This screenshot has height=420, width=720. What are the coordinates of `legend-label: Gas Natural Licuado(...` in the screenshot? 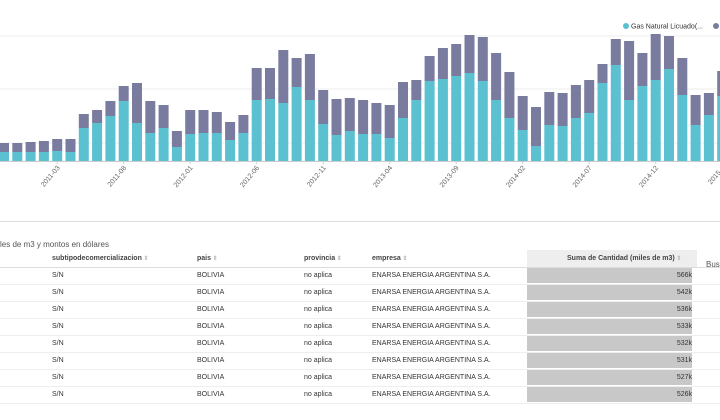 It's located at (667, 27).